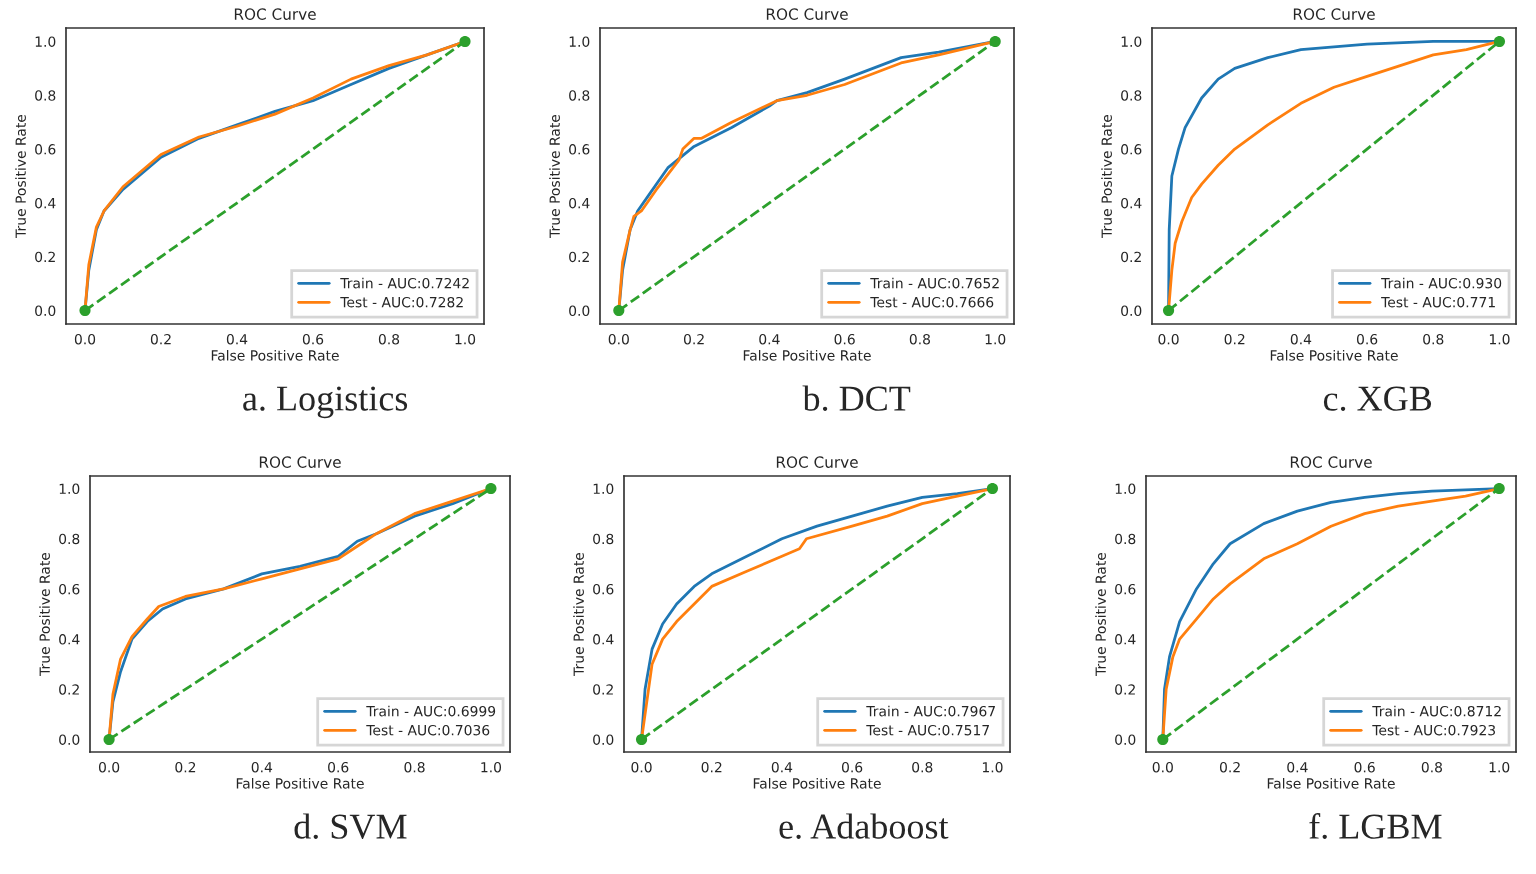 Image resolution: width=1536 pixels, height=874 pixels. Describe the element at coordinates (864, 826) in the screenshot. I see `text: e. Adaboost` at that location.